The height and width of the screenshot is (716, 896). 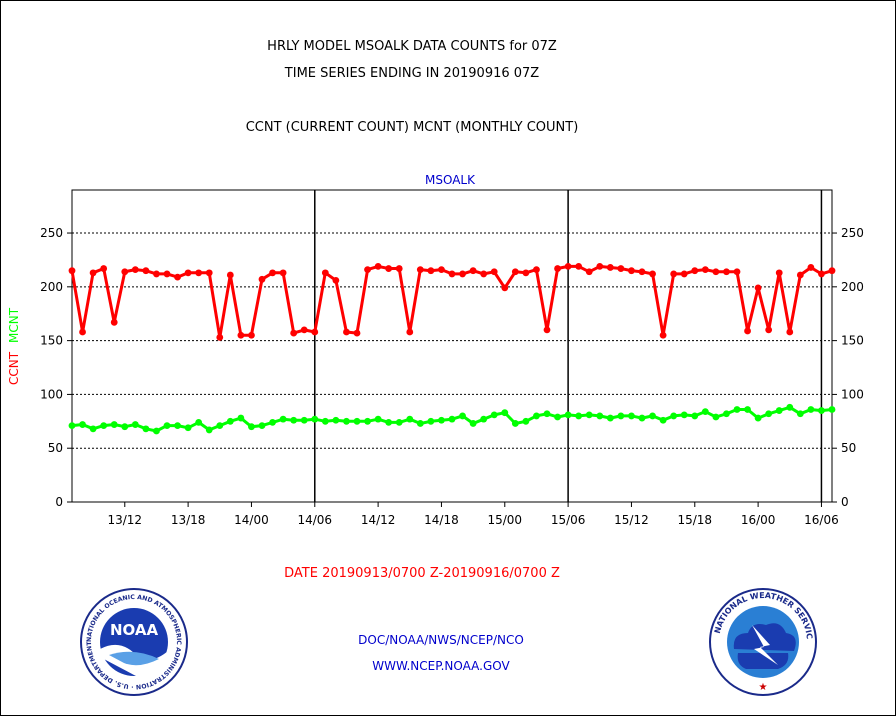 What do you see at coordinates (441, 640) in the screenshot?
I see `footer-org: DOC/NOAA/NWS/NCEP/NCO` at bounding box center [441, 640].